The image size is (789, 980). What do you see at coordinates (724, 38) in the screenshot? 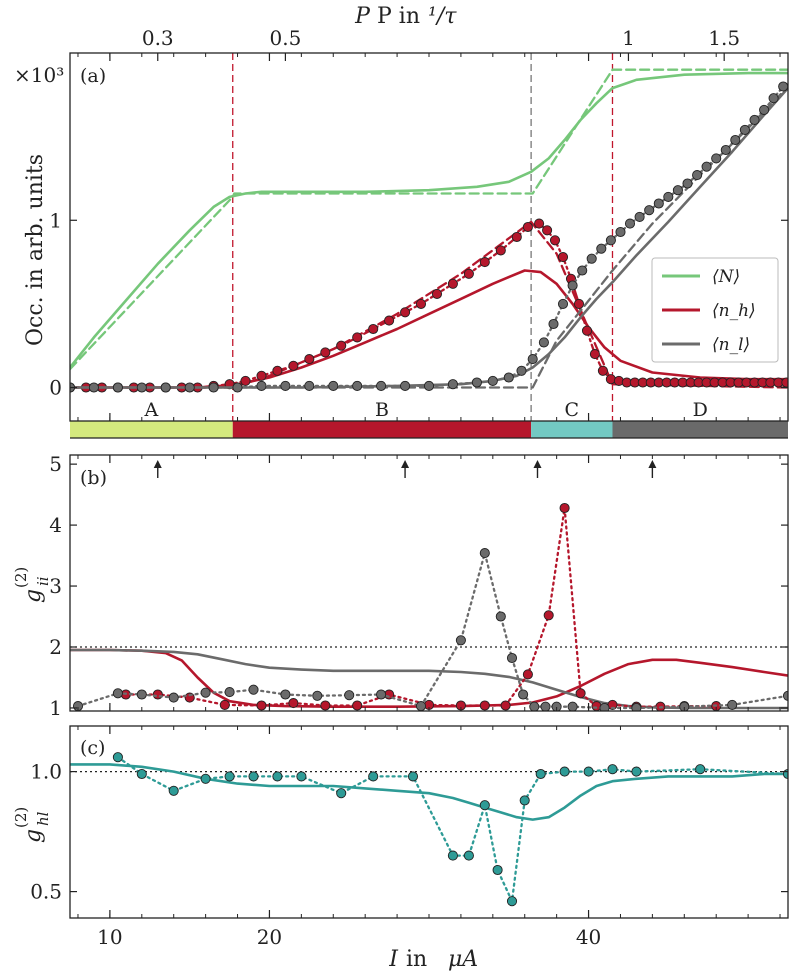
I see `top-tick-label: 1.5` at bounding box center [724, 38].